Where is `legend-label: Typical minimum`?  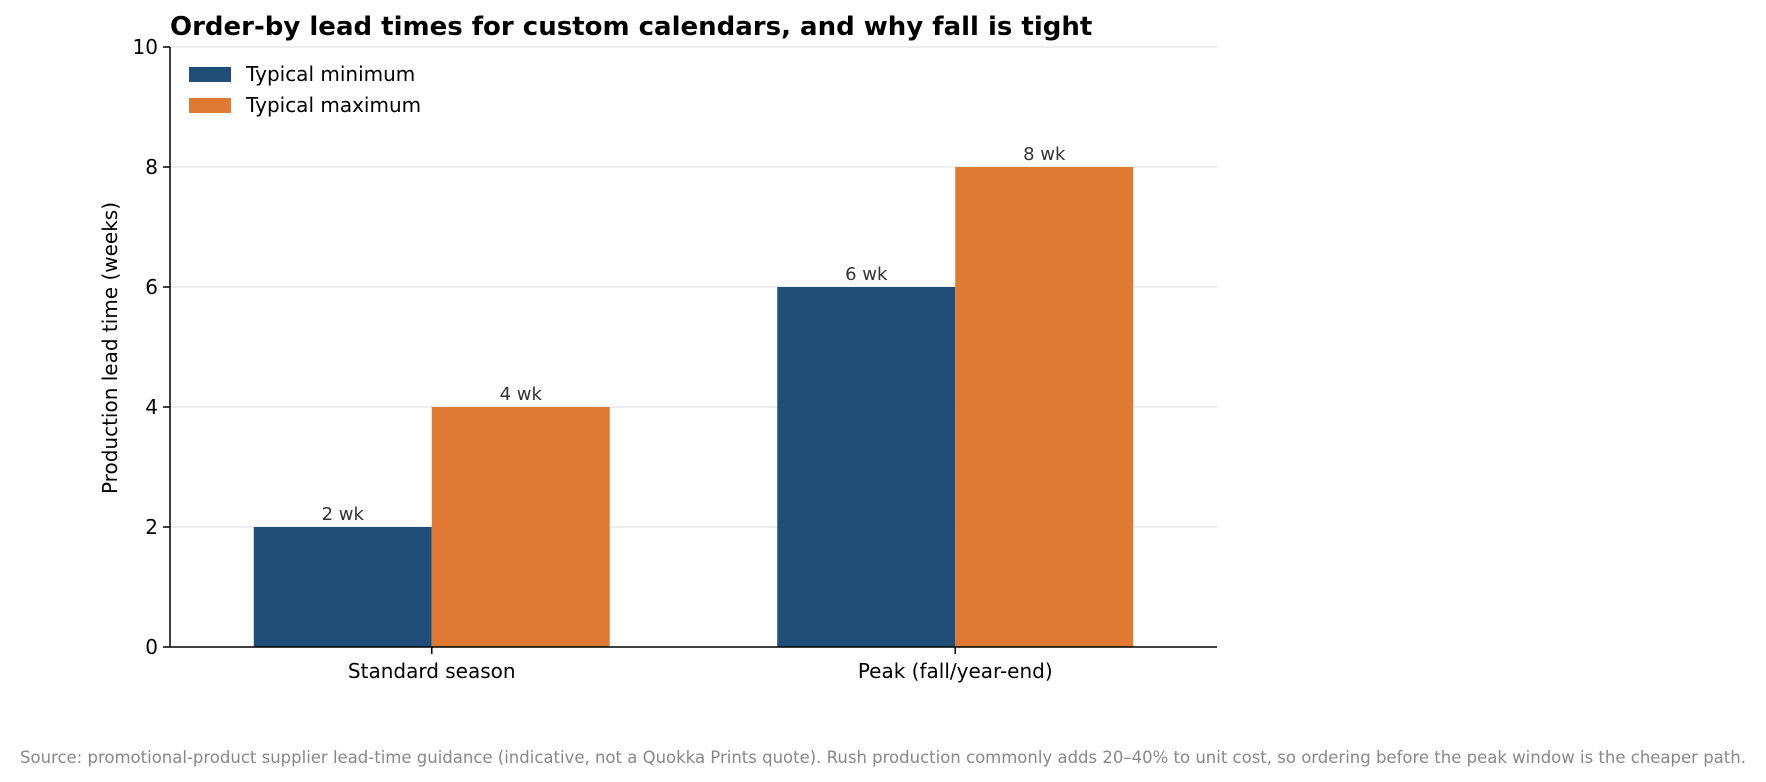 legend-label: Typical minimum is located at coordinates (330, 74).